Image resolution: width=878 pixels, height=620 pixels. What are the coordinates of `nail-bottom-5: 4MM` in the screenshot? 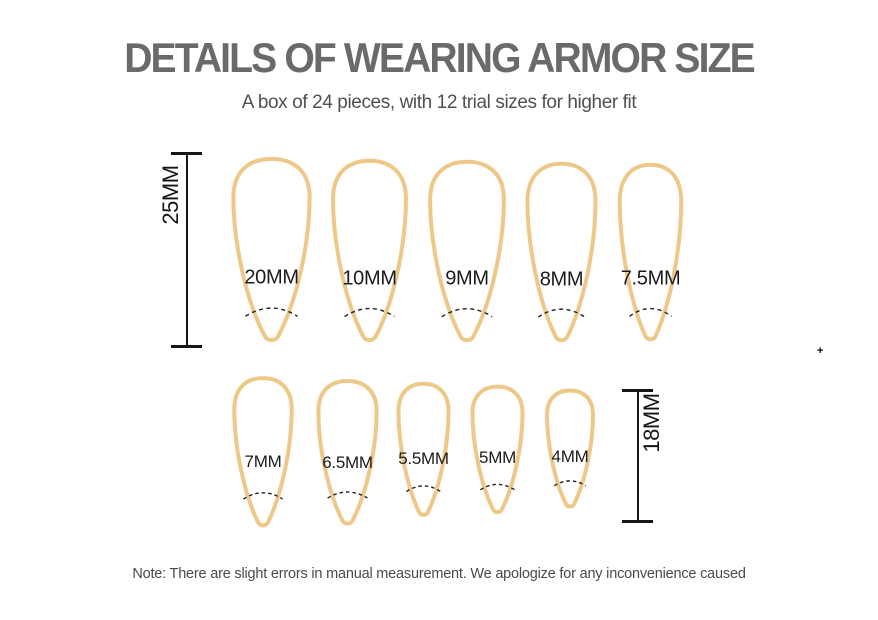 It's located at (570, 449).